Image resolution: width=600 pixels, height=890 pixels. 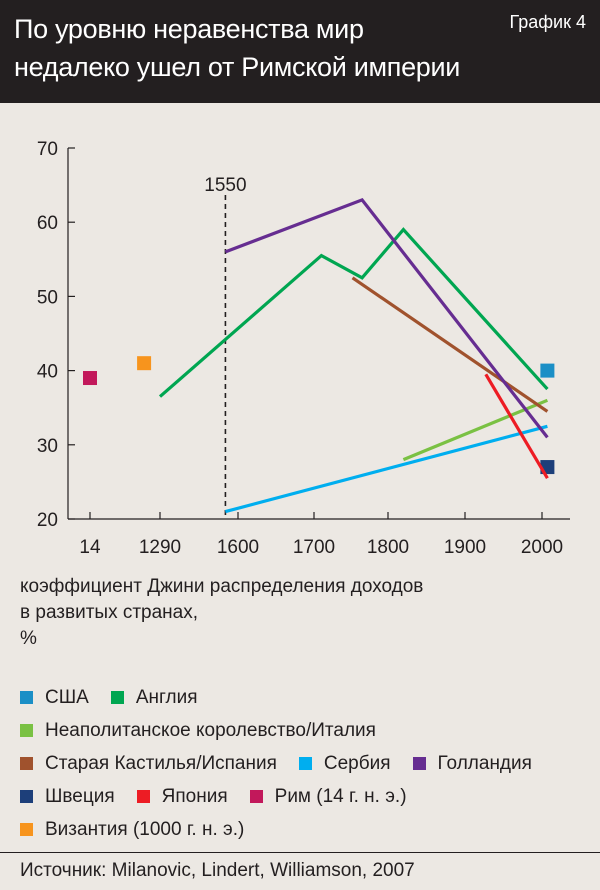 I want to click on chart-title-line-1: По уровню неравенства мир, so click(x=189, y=29).